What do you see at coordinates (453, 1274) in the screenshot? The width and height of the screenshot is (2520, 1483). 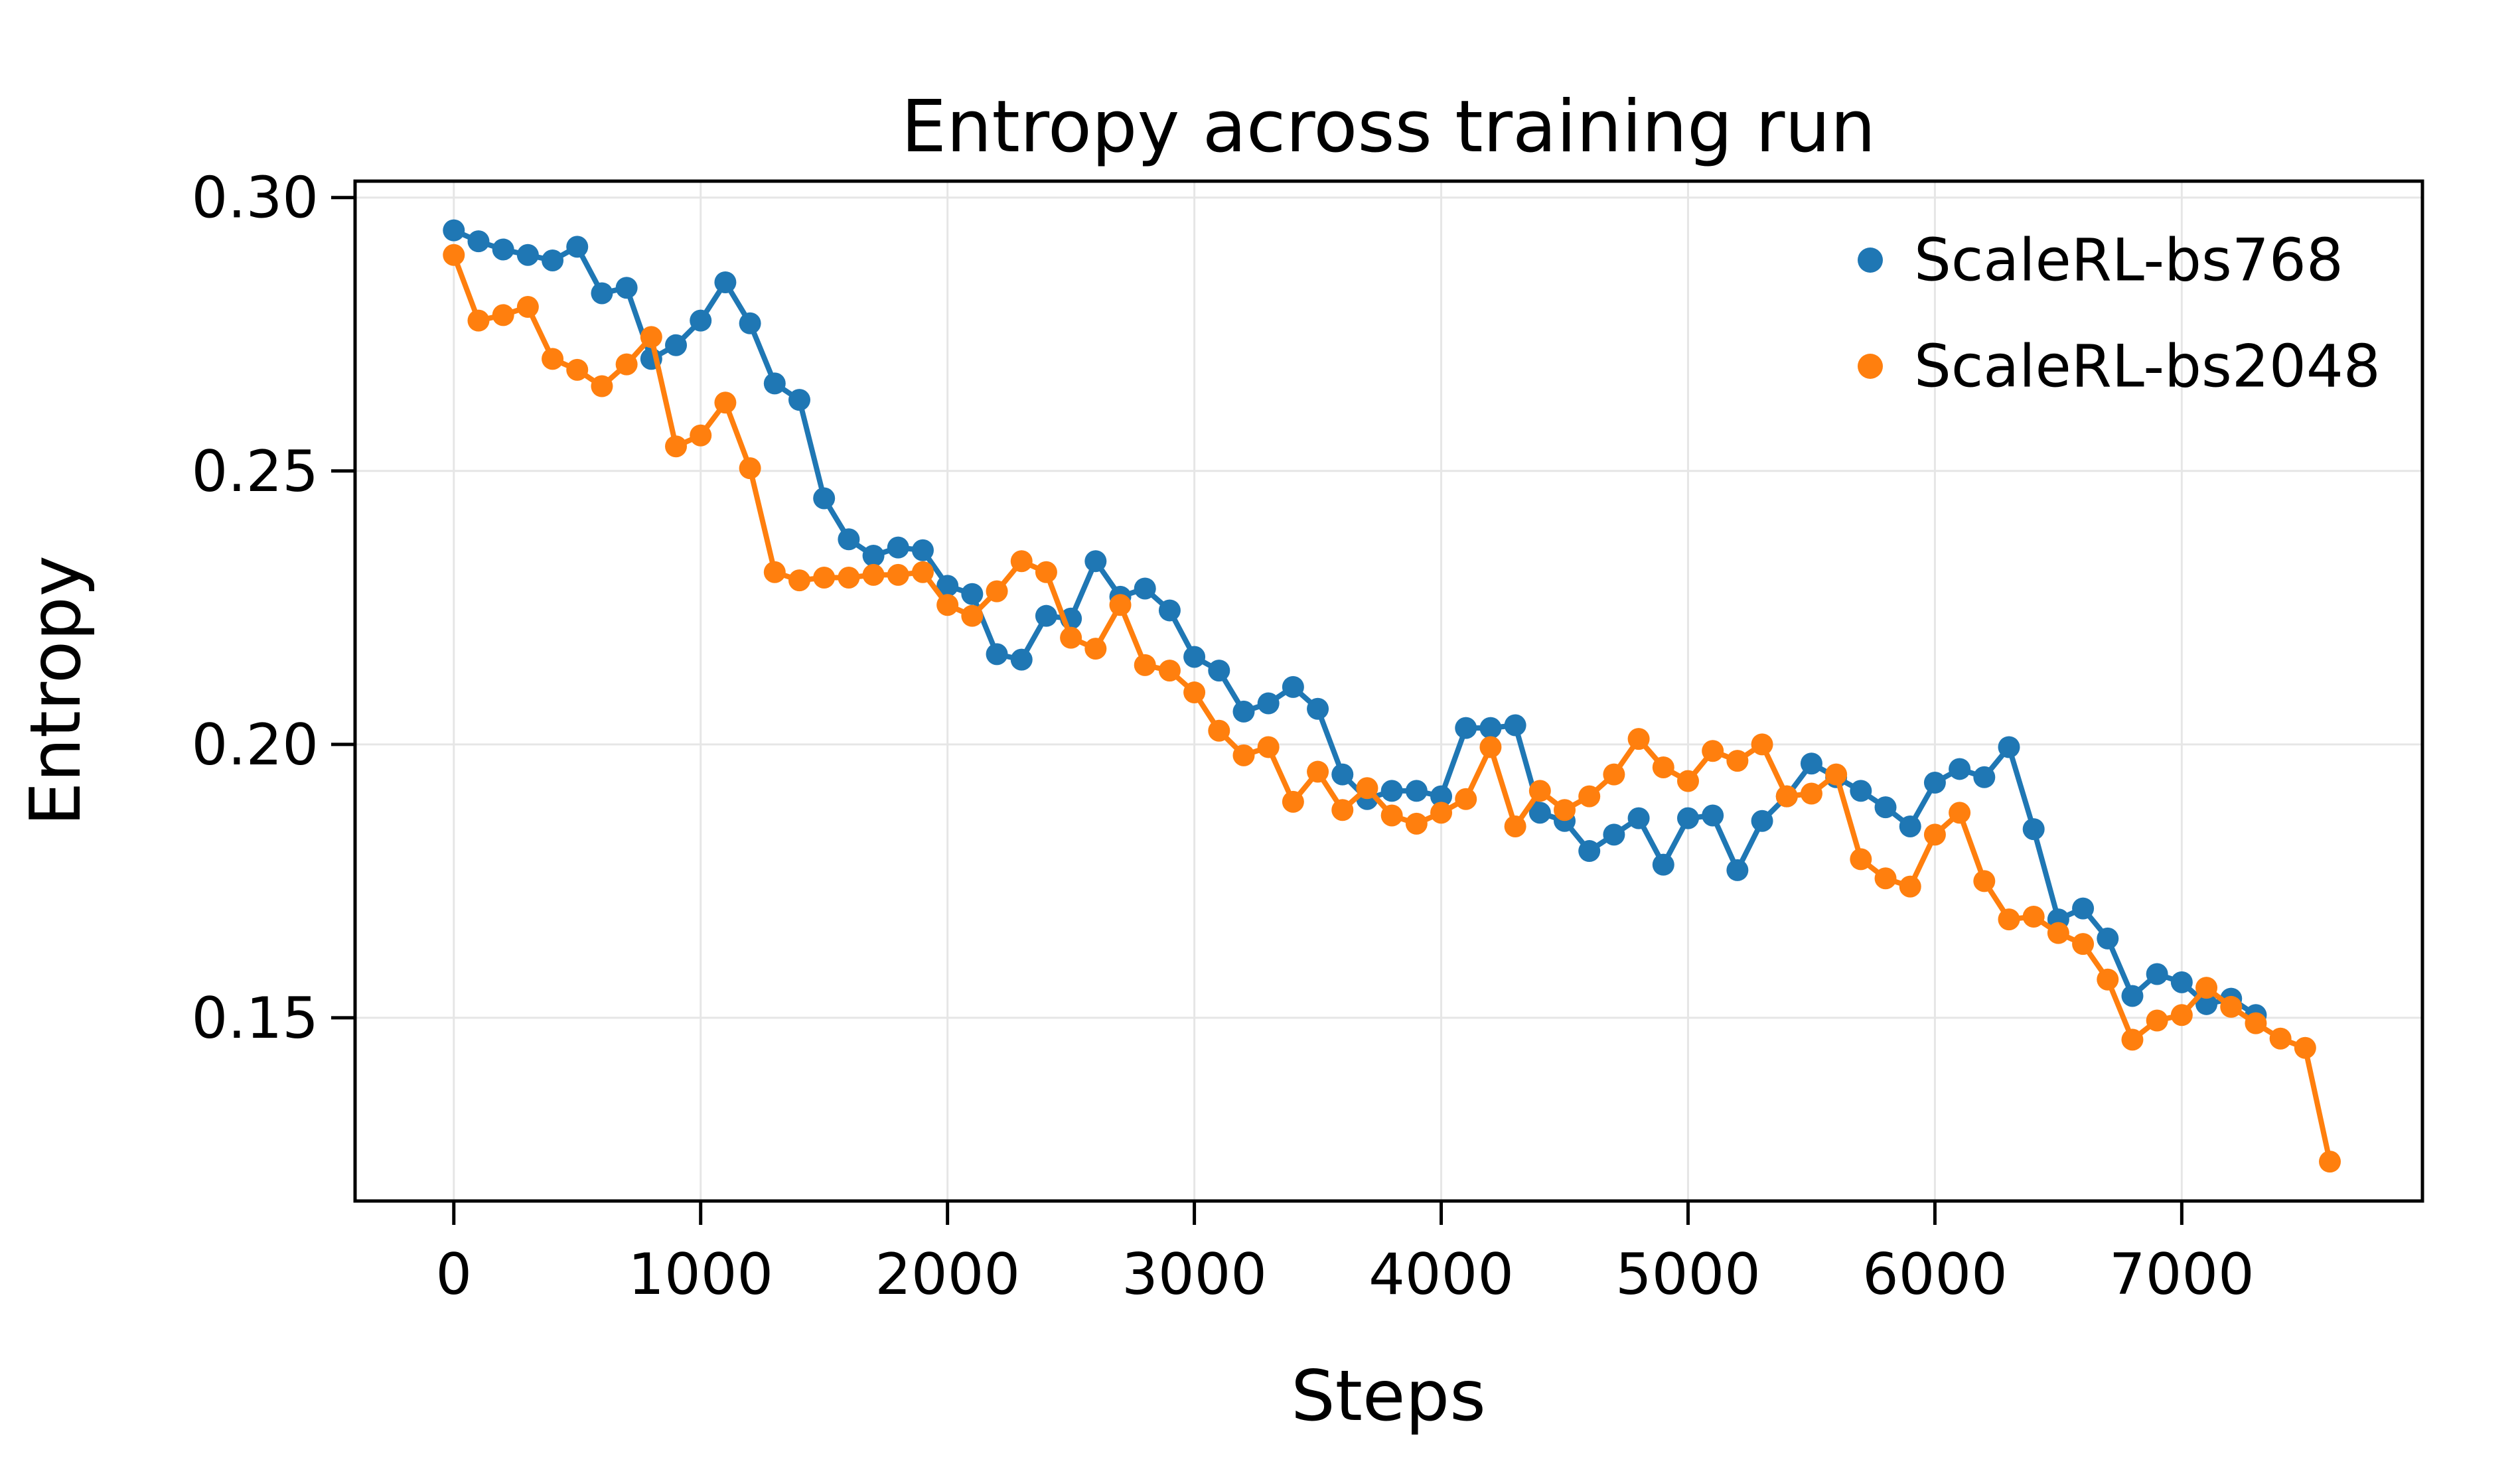 I see `x-tick-label: 0` at bounding box center [453, 1274].